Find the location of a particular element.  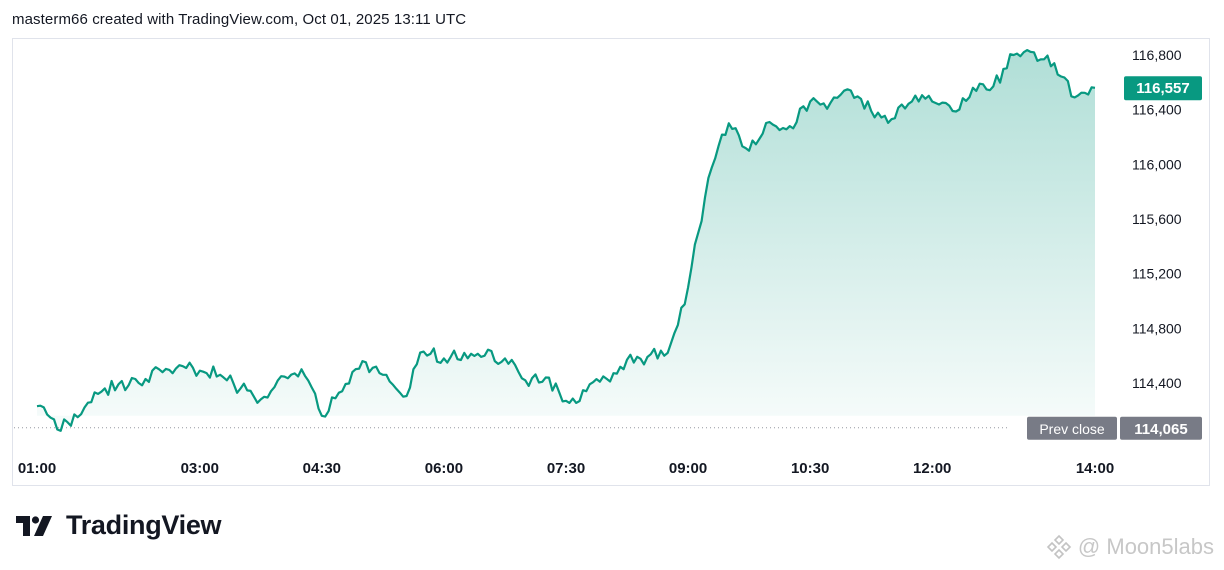

brand-name: TradingView is located at coordinates (144, 525).